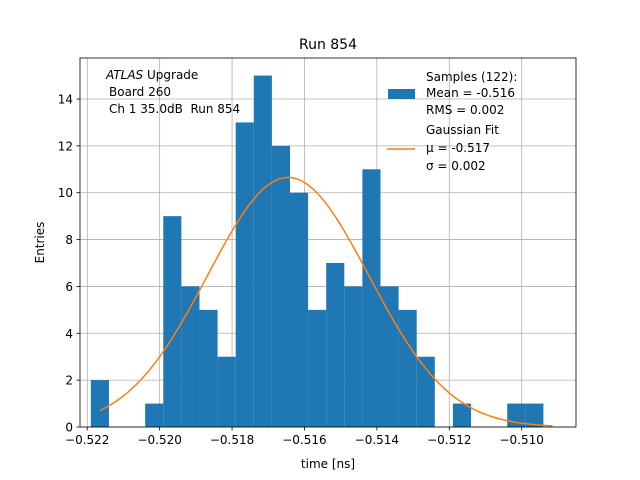 This screenshot has width=640, height=480. Describe the element at coordinates (449, 440) in the screenshot. I see `x-tick-label: −0.512` at that location.